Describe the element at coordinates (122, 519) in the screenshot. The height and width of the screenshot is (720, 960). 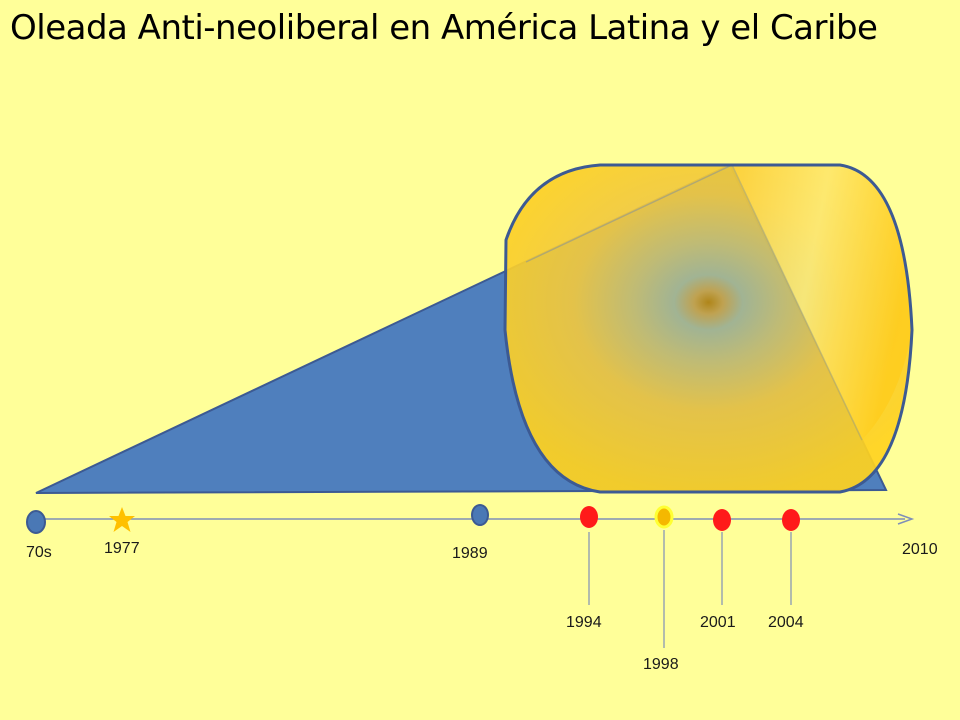
I see `marker-1977-star-icon` at that location.